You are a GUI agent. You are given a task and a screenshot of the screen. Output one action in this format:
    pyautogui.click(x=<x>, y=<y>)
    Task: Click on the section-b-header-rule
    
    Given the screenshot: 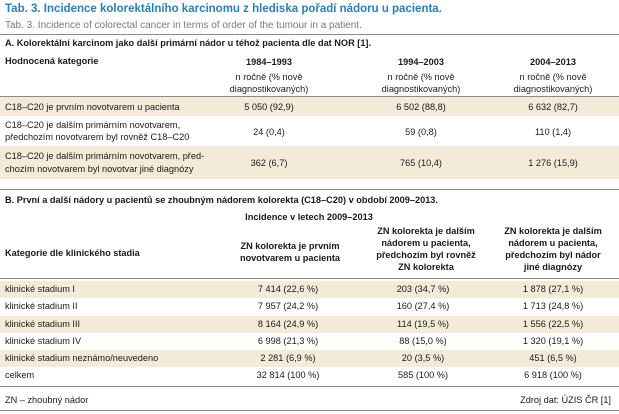 What is the action you would take?
    pyautogui.click(x=309, y=278)
    